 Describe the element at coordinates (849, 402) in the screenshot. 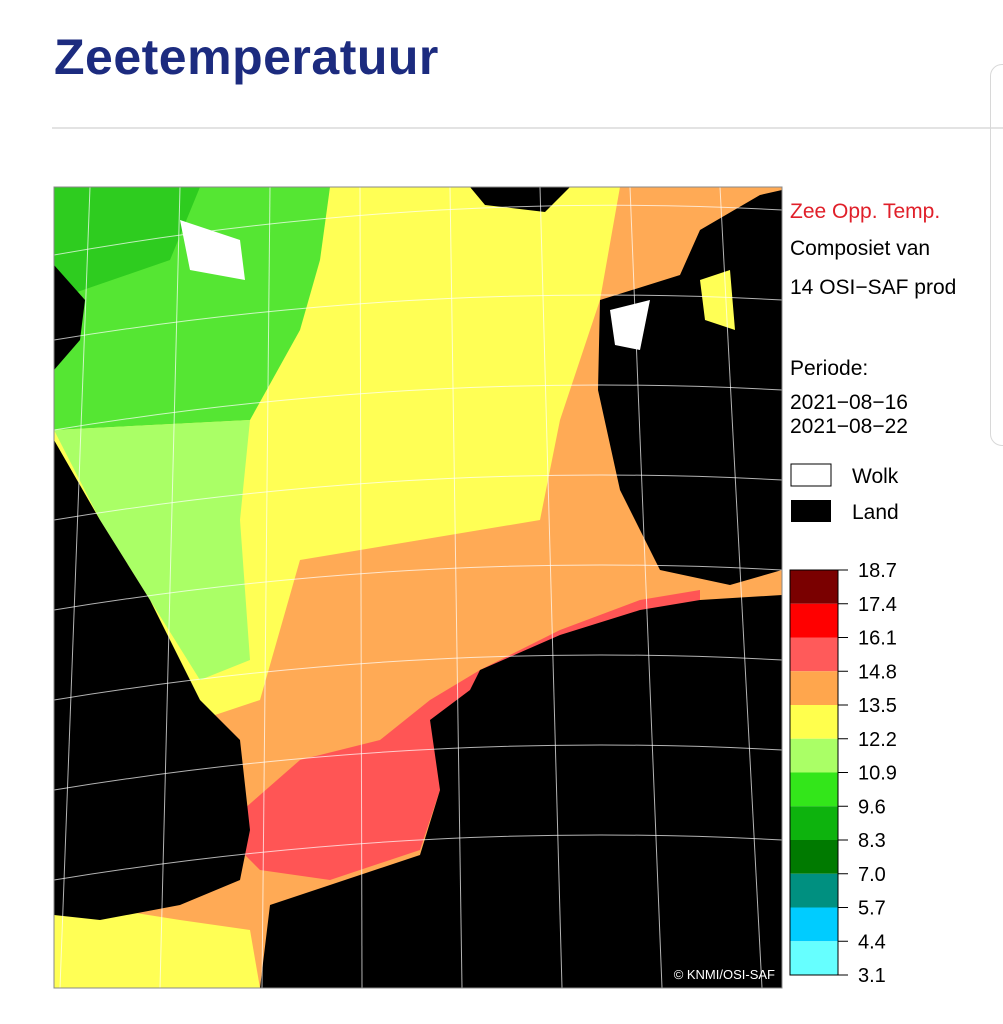

I see `period-date: 2021−08−16` at that location.